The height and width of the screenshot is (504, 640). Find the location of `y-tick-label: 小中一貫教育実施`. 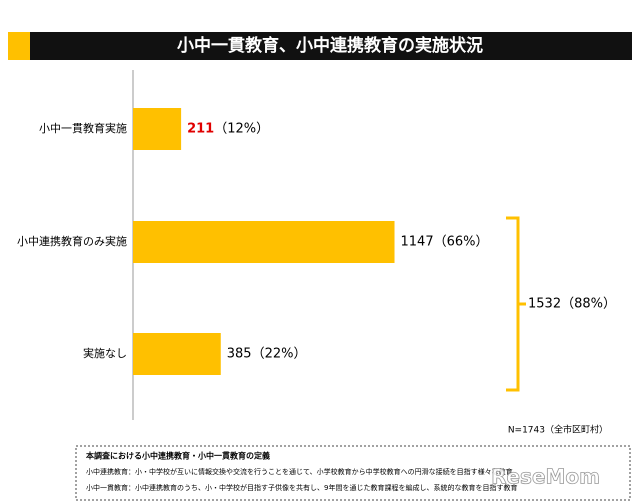

y-tick-label: 小中一貫教育実施 is located at coordinates (83, 128).